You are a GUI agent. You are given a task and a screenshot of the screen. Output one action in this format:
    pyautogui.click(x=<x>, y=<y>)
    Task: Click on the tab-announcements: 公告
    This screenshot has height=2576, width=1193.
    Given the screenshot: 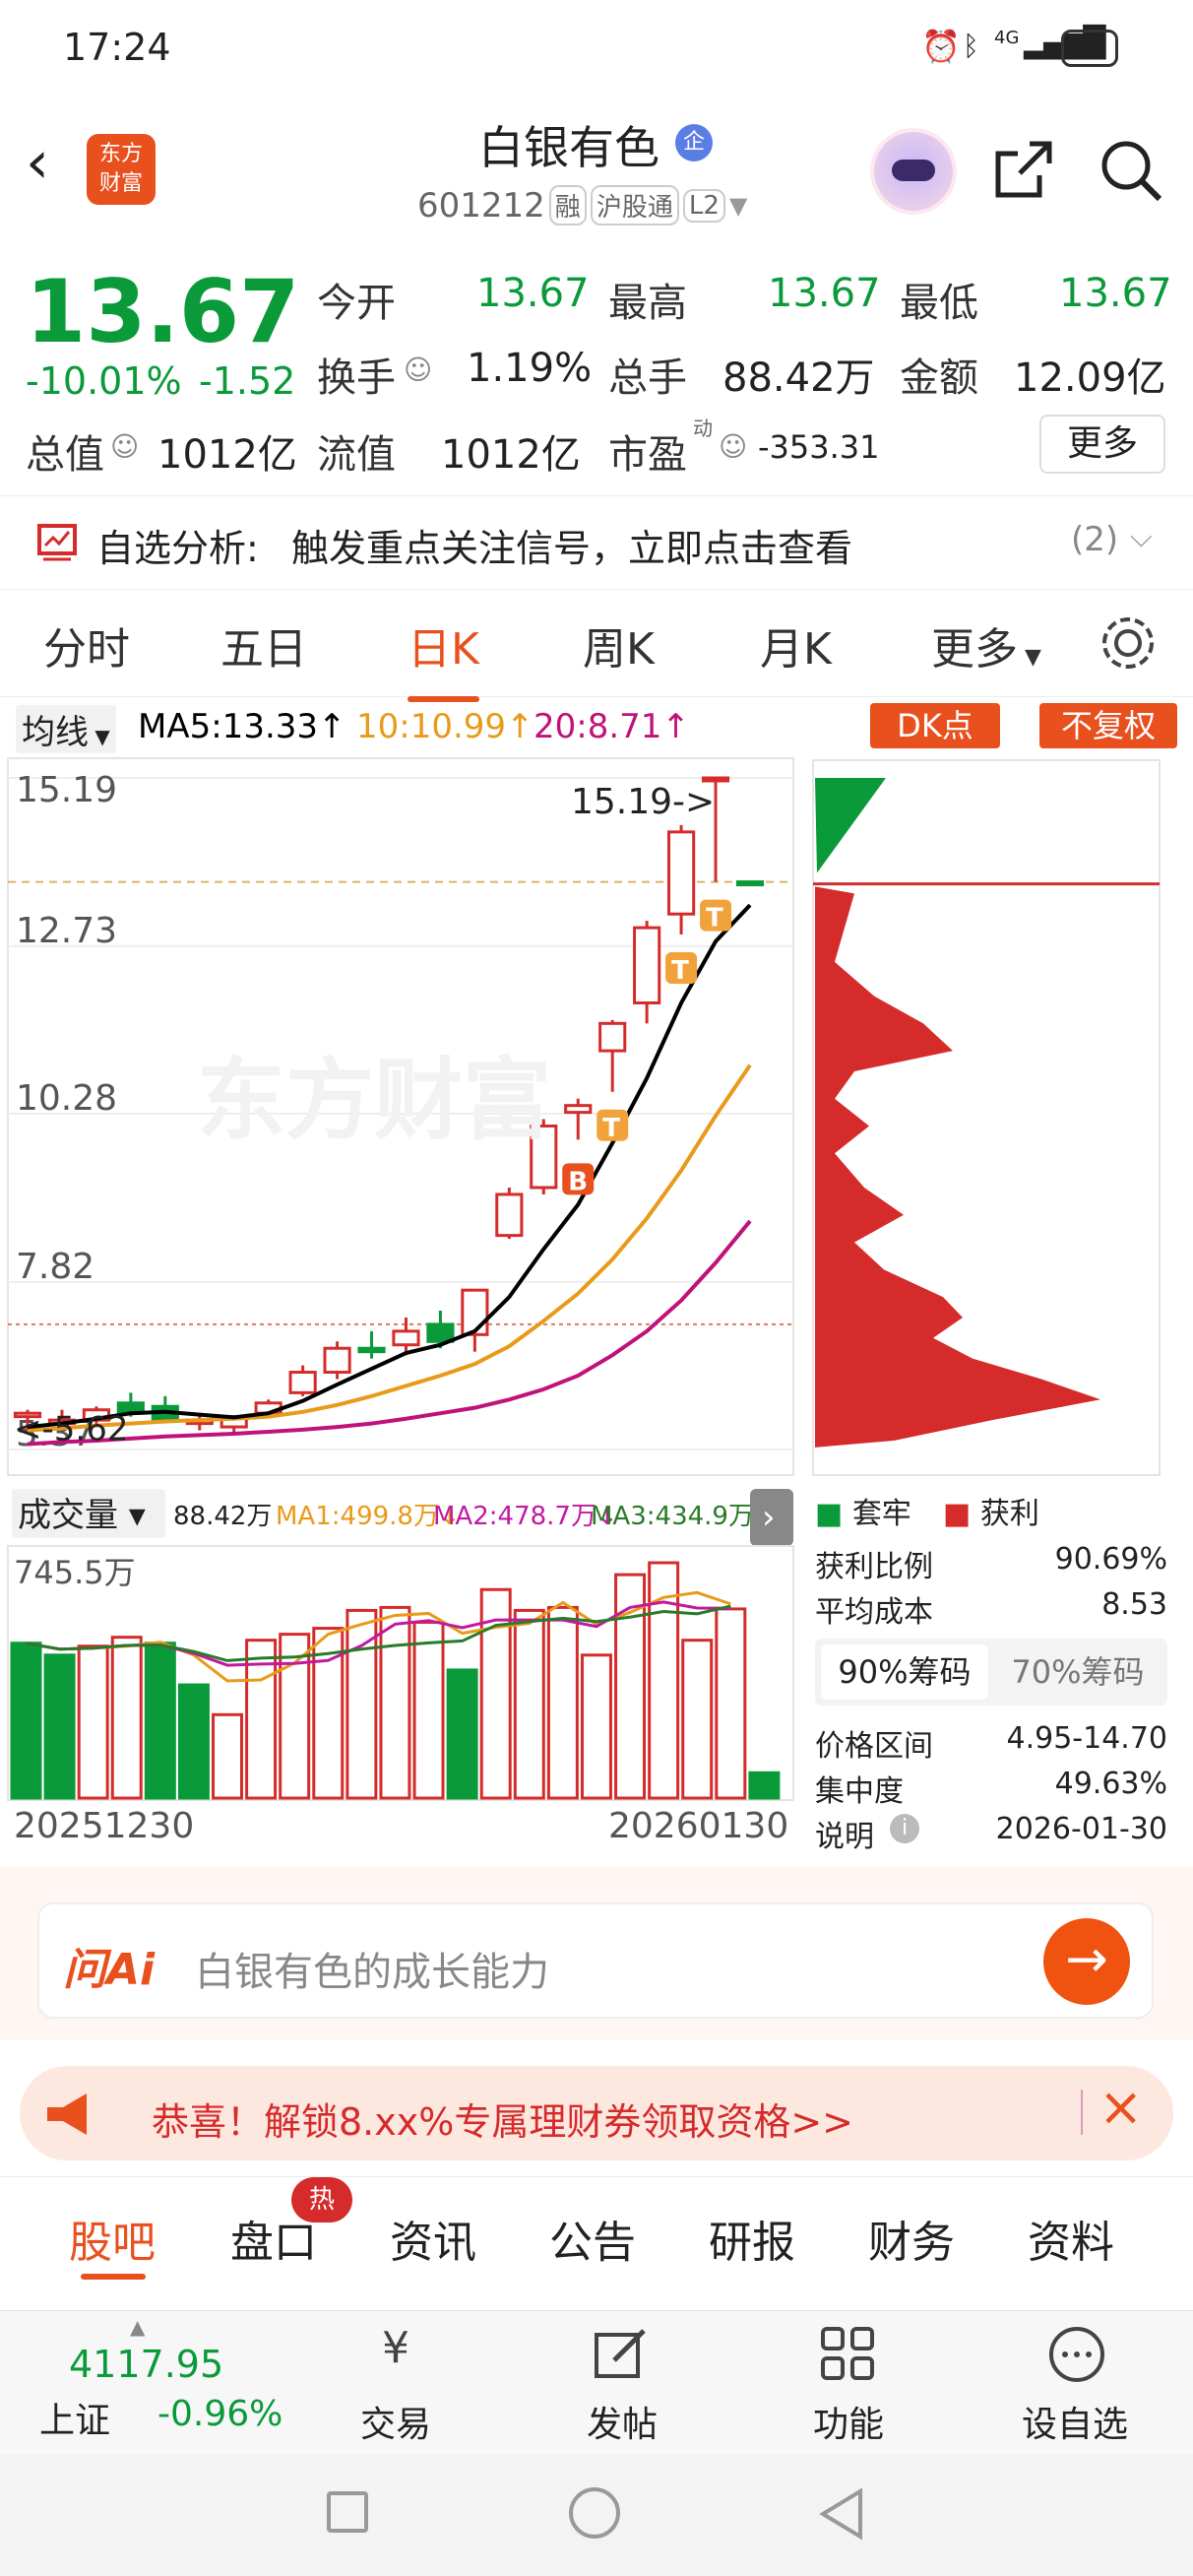 What is the action you would take?
    pyautogui.click(x=592, y=2243)
    